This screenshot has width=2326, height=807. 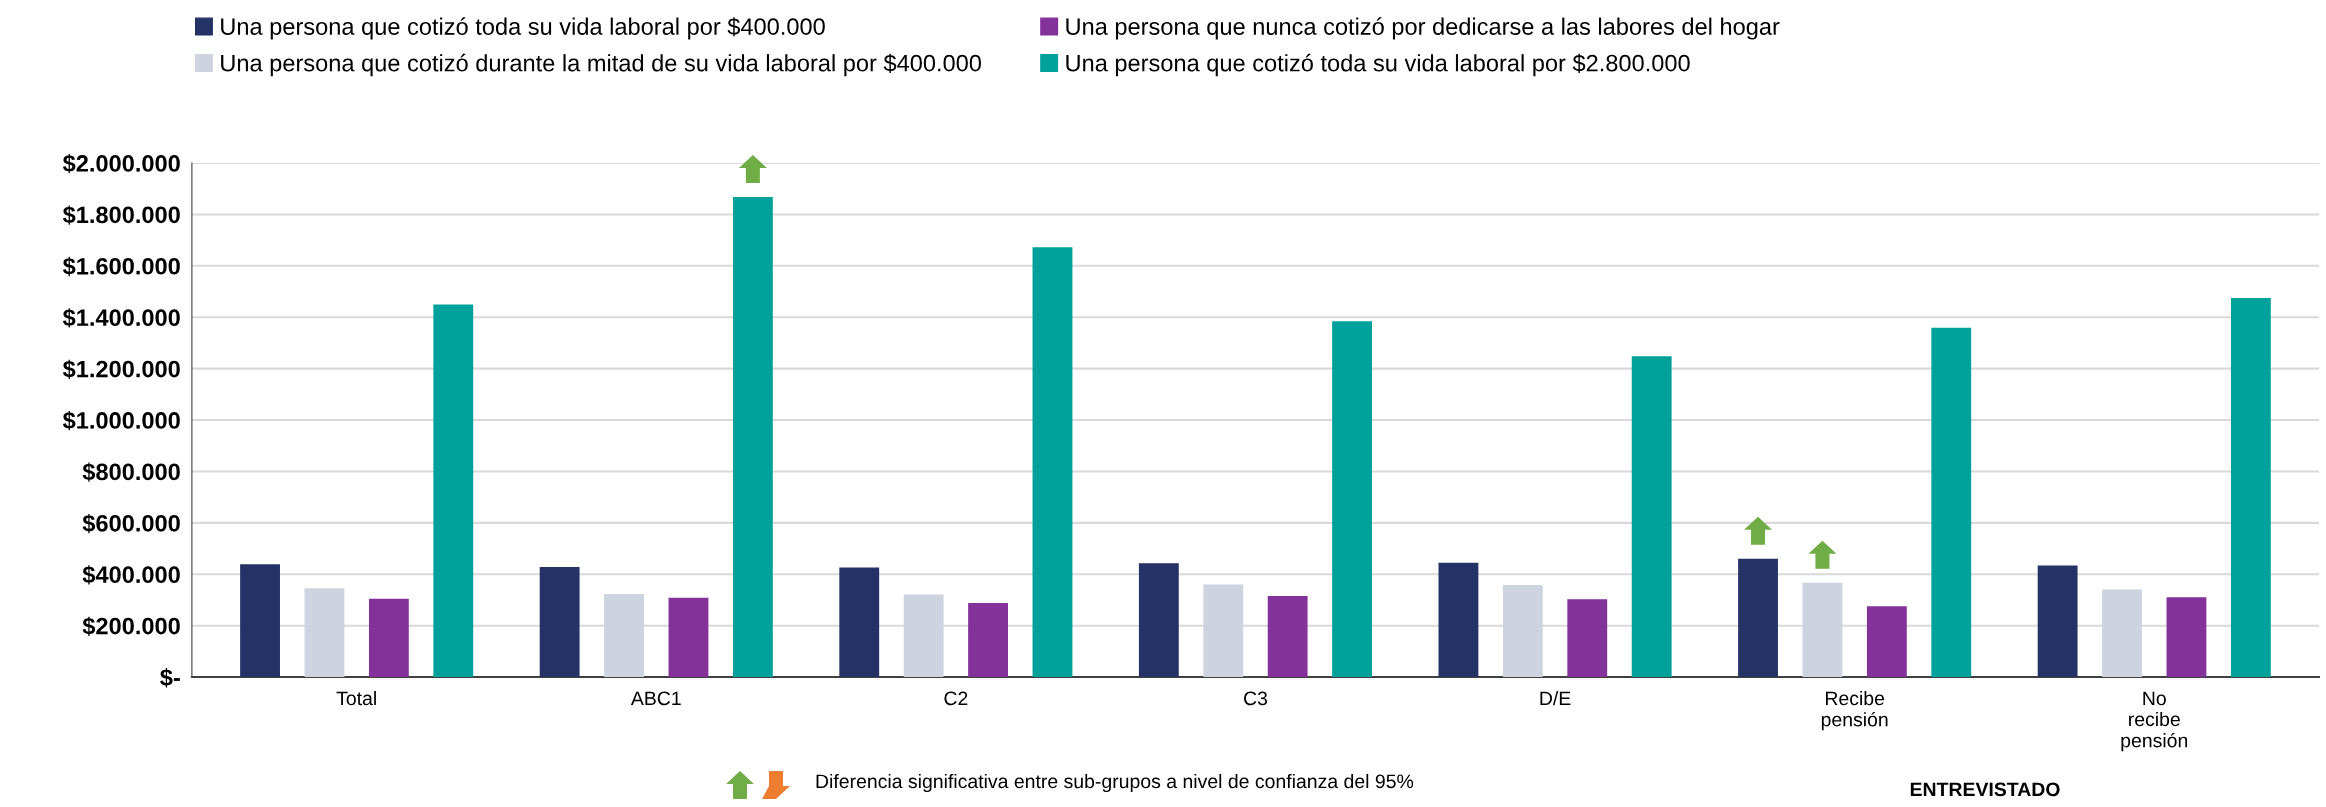 I want to click on x-tick-label: C2, so click(x=956, y=698).